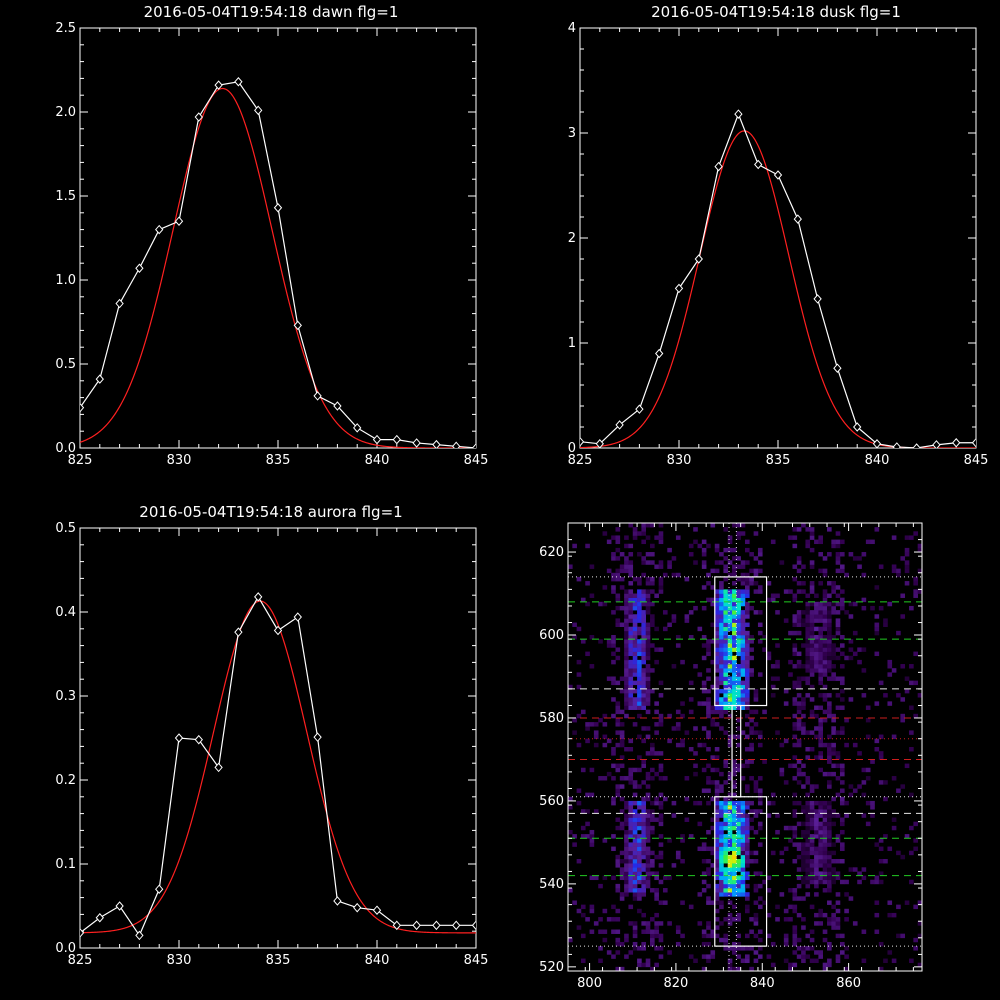 The height and width of the screenshot is (1000, 1000). I want to click on dusk-data-point, so click(973, 442).